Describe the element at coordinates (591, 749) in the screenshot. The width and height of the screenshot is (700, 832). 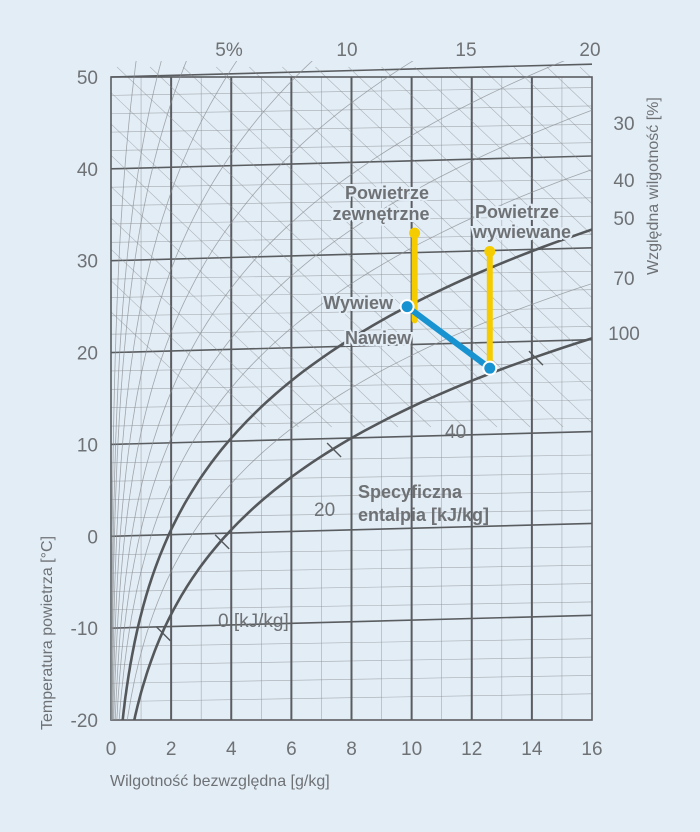
I see `x-tick-label: 16` at that location.